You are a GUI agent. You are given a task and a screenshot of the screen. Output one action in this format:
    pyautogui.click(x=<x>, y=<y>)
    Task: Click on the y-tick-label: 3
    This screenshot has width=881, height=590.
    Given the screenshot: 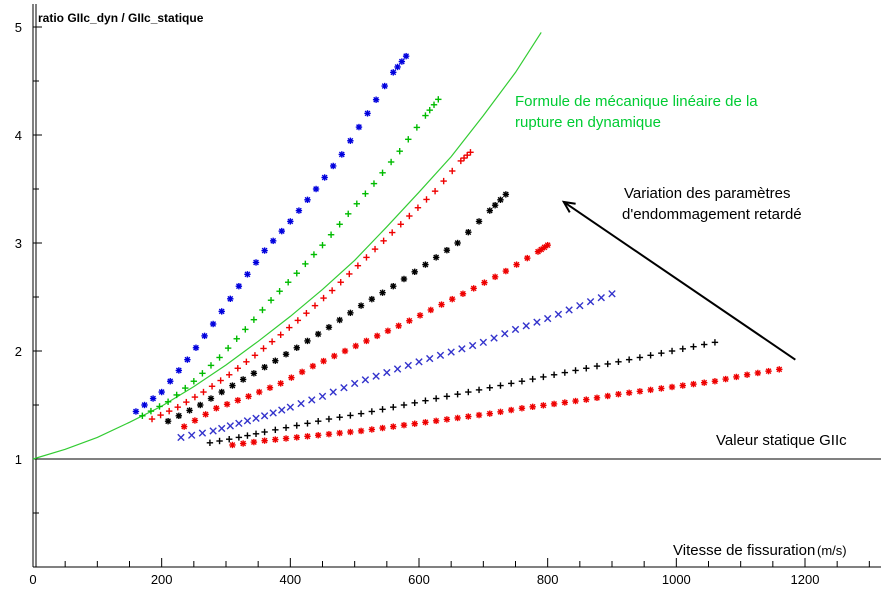 What is the action you would take?
    pyautogui.click(x=18, y=243)
    